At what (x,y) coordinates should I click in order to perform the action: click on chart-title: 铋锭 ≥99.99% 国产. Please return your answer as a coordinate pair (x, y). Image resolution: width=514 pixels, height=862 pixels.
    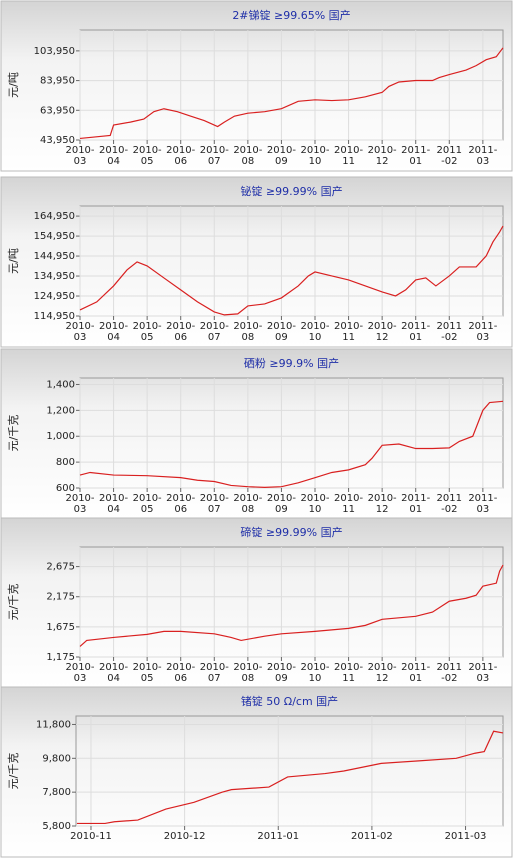
    Looking at the image, I should click on (291, 191).